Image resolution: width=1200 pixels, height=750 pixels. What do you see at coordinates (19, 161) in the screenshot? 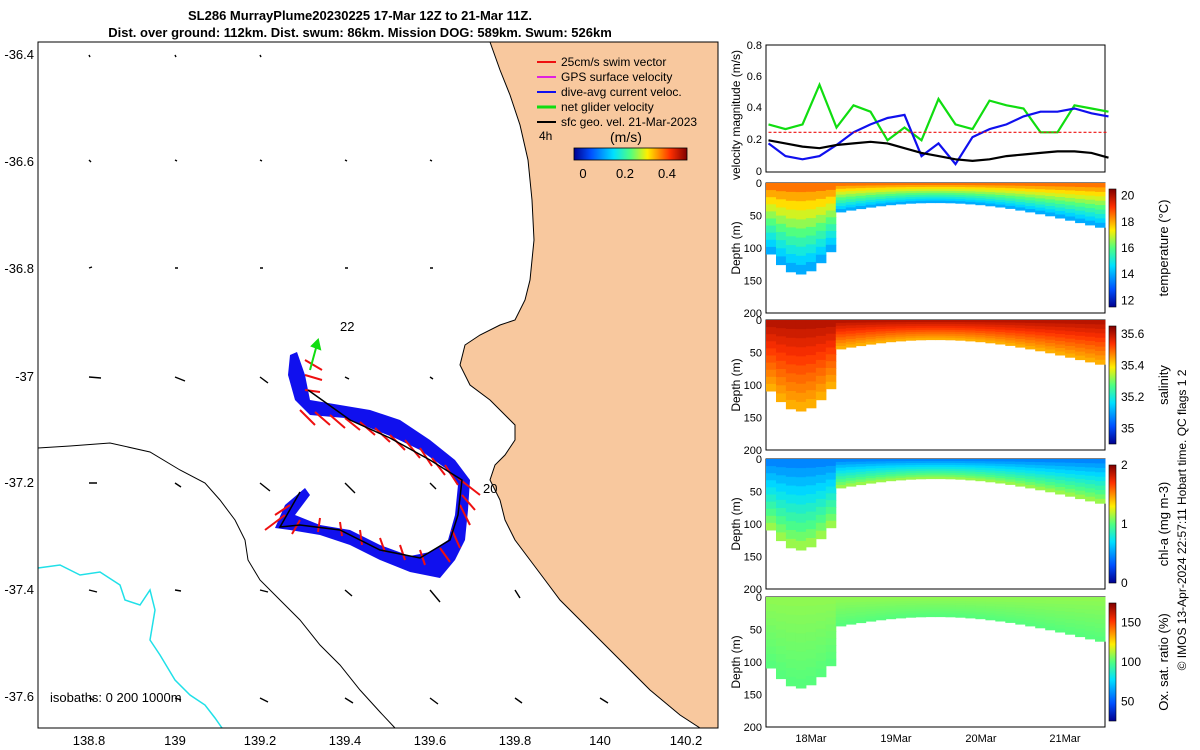
I see `lat-tick: -36.6` at bounding box center [19, 161].